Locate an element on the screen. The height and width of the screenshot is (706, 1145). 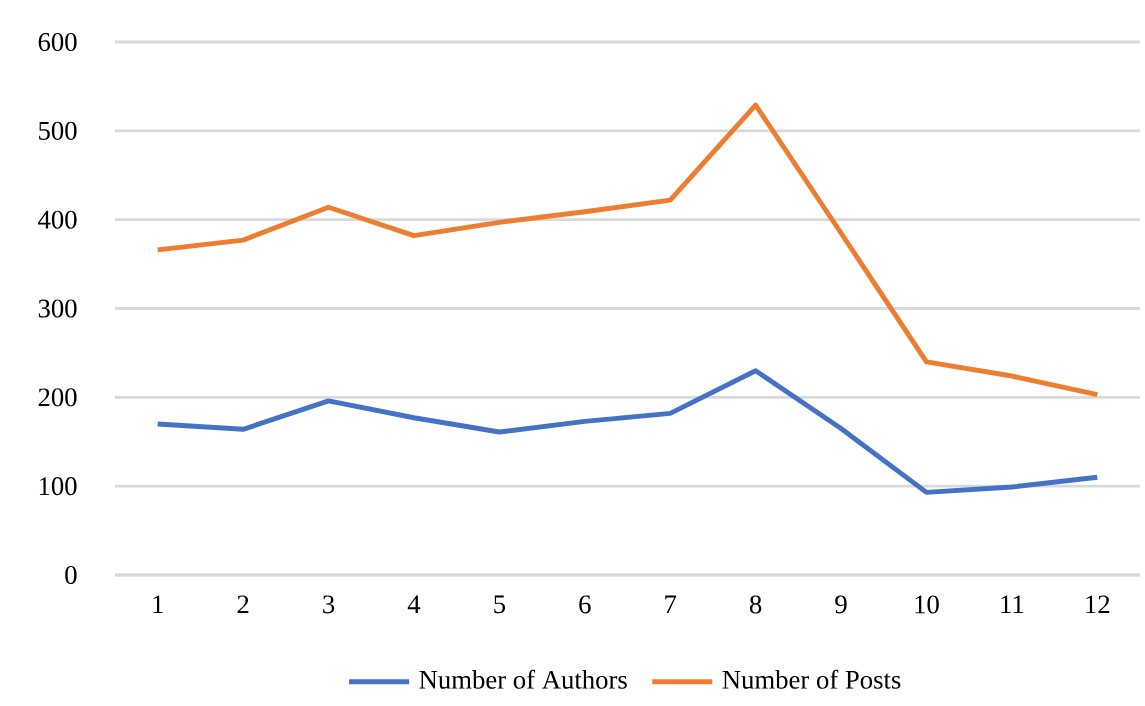
x-tick-label: 1 is located at coordinates (158, 604).